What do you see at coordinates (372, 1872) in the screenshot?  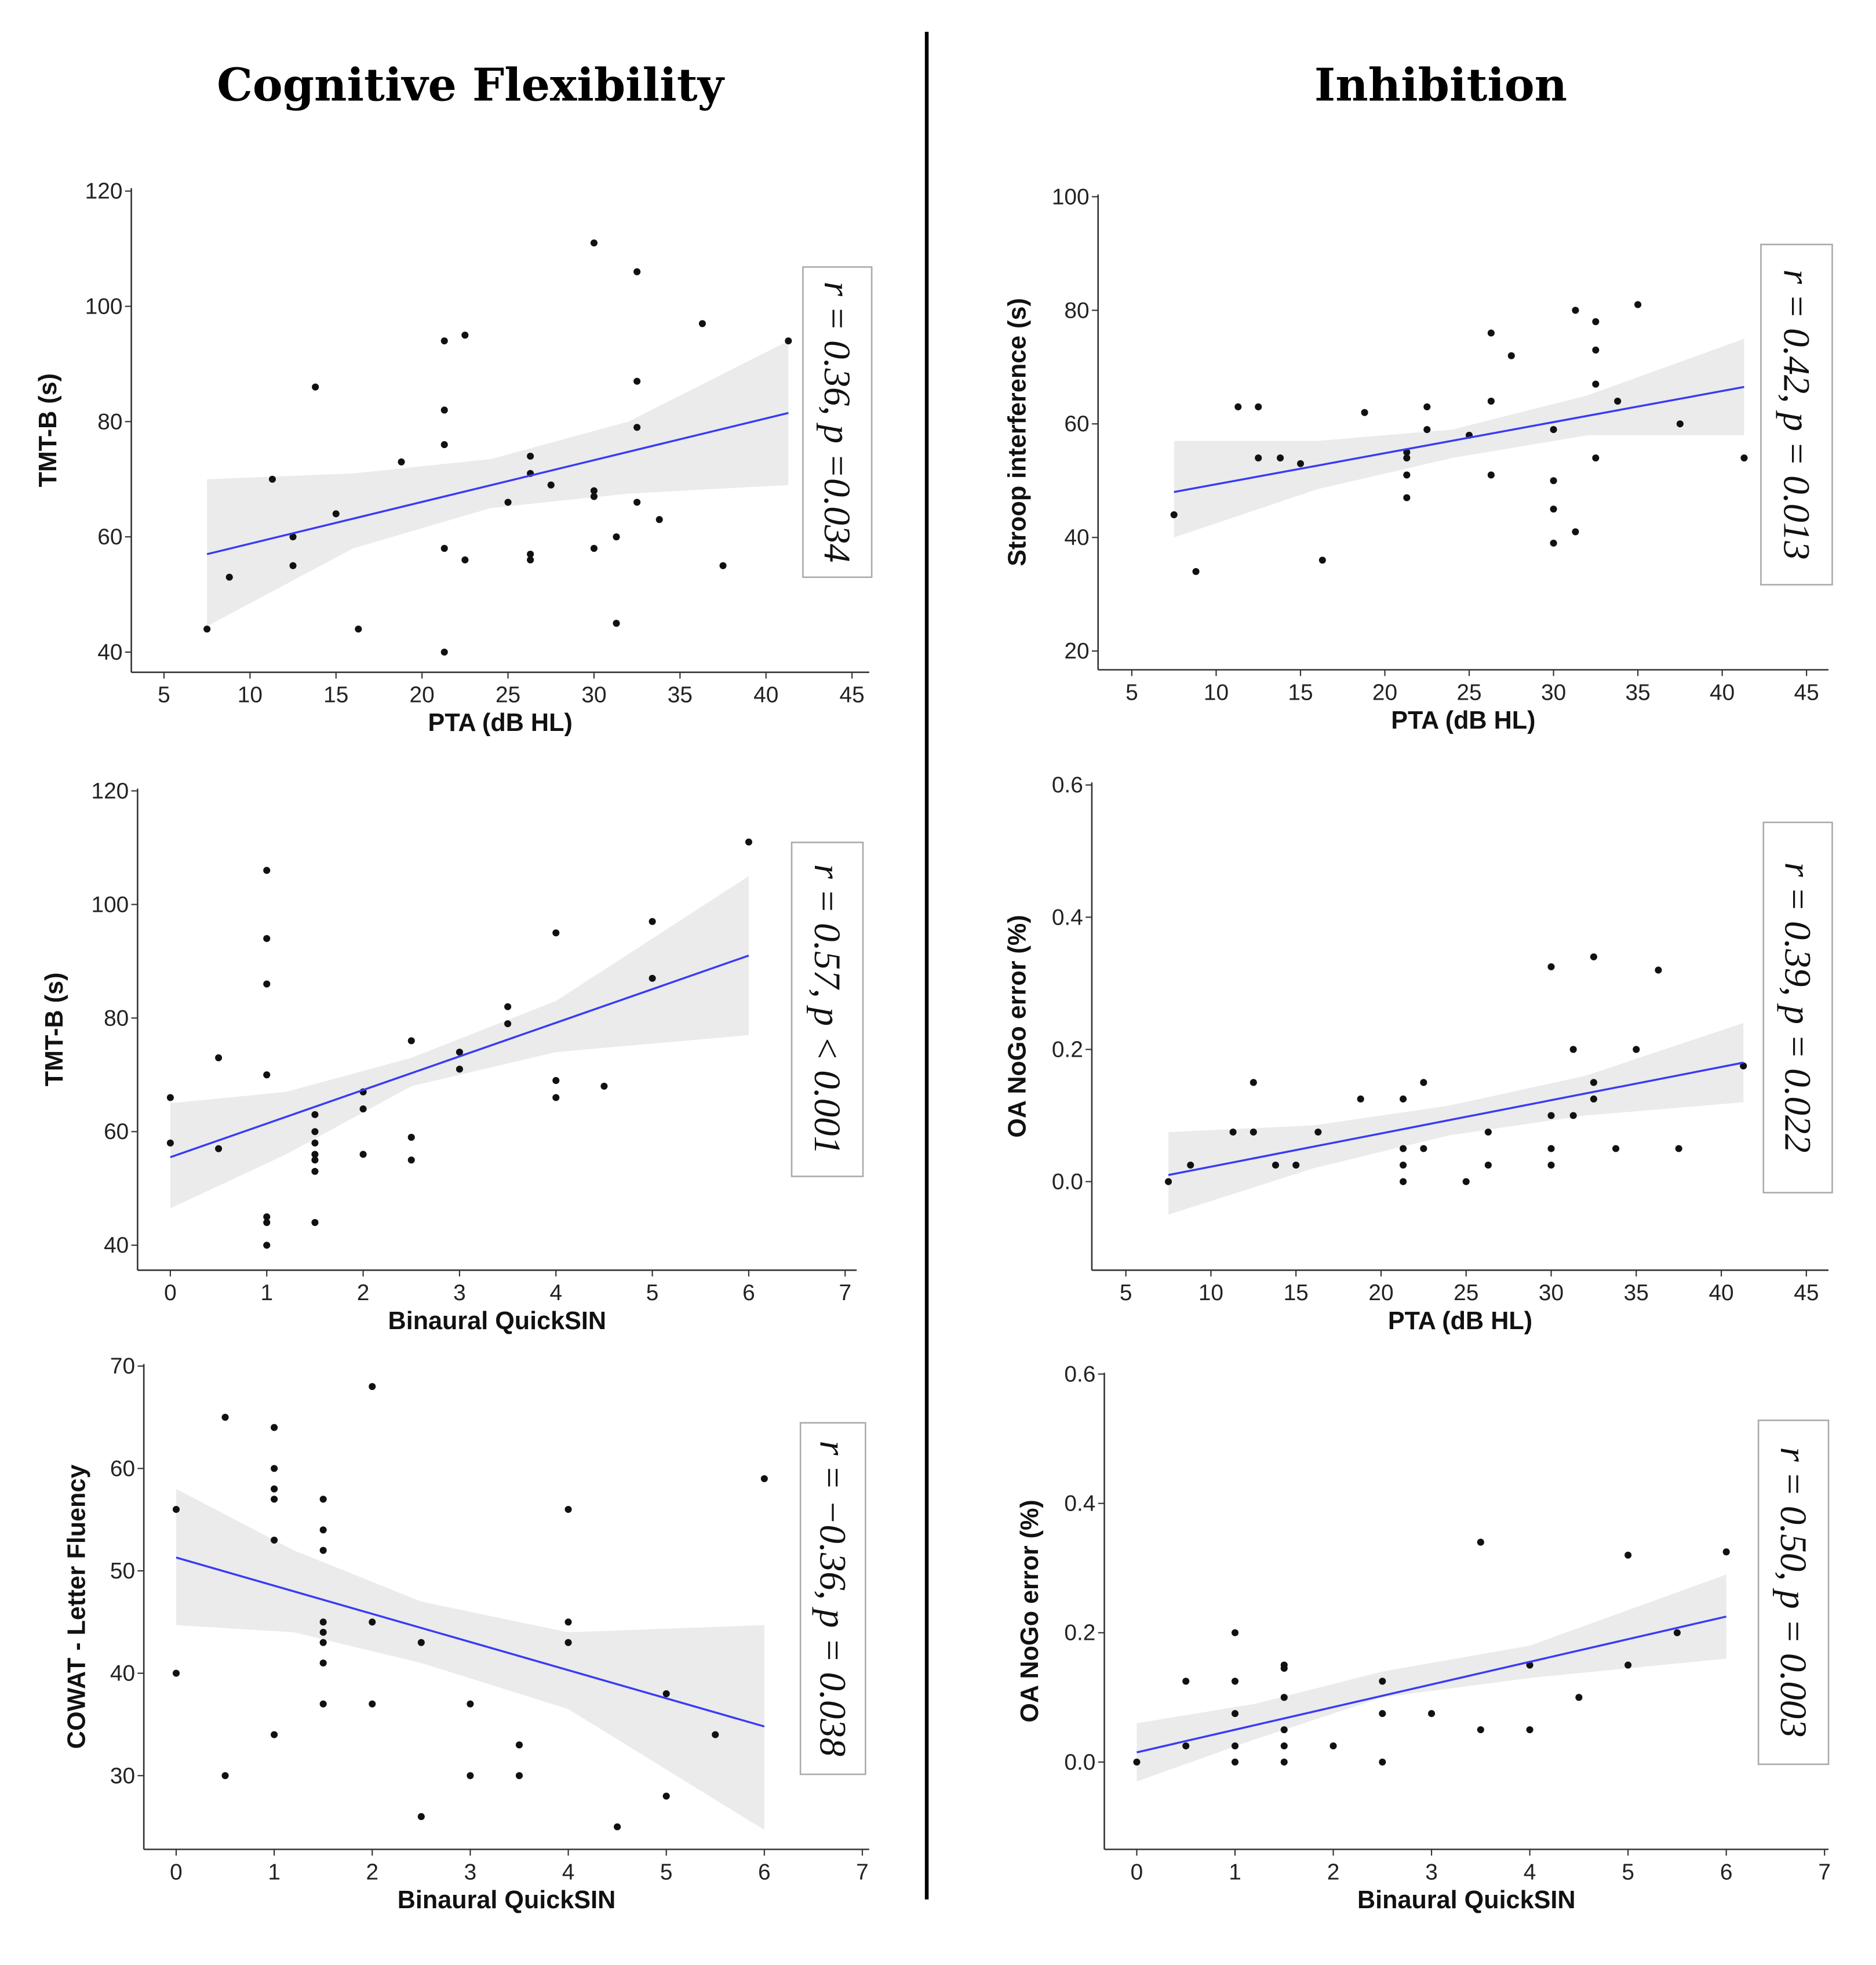 I see `x-tick-label: 2` at bounding box center [372, 1872].